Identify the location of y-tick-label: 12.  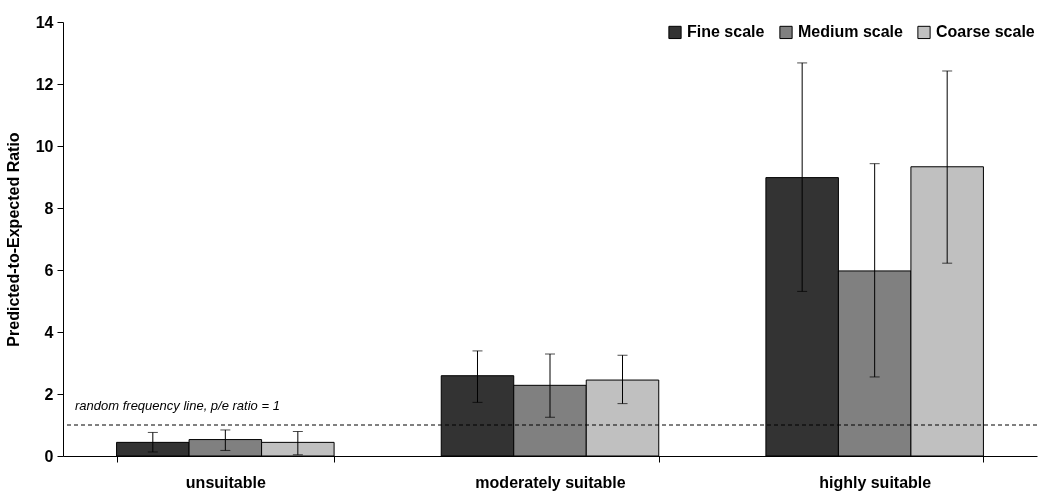
(44, 84).